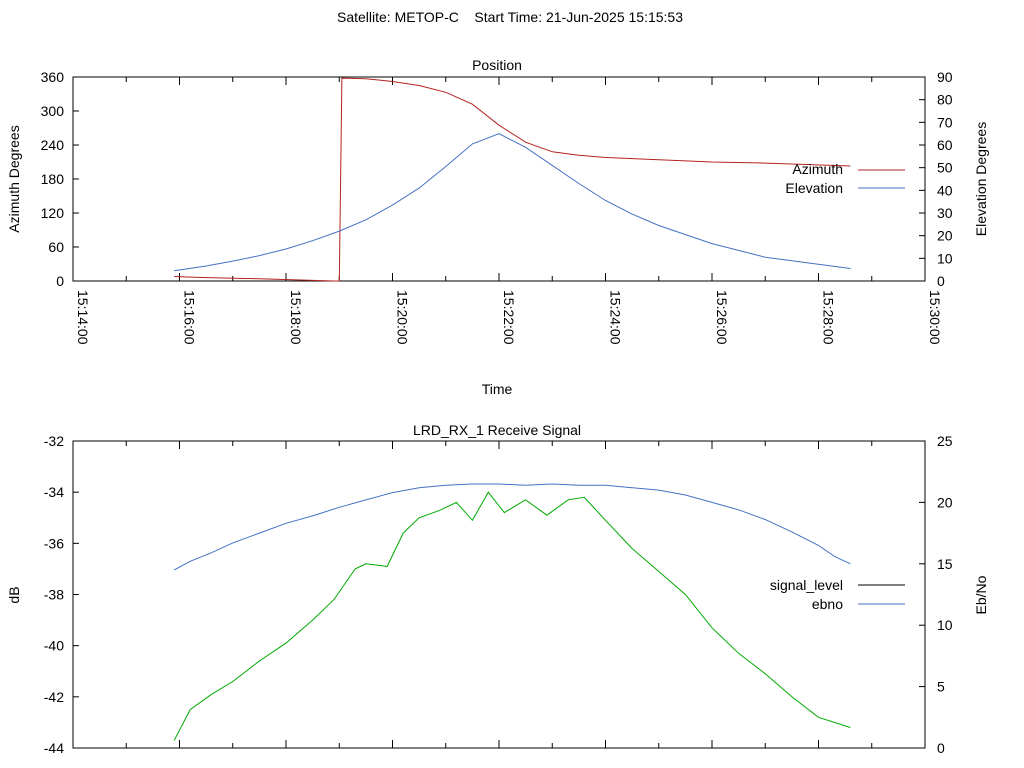 The image size is (1024, 768). I want to click on azimuth-axis: 0 60 120 180 240 300 360, so click(60, 179).